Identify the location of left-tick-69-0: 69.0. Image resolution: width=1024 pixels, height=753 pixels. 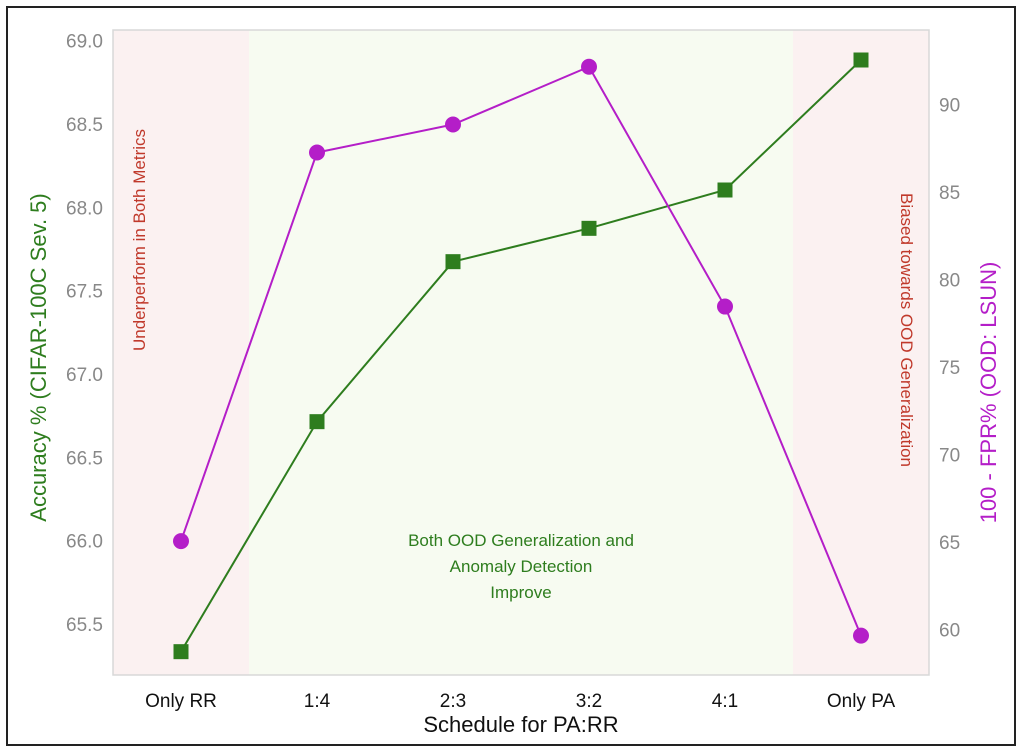
(84, 42).